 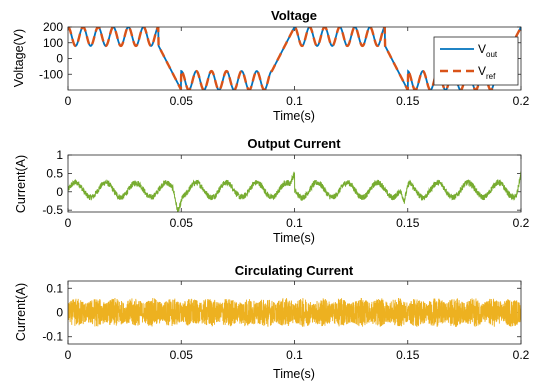 I want to click on legend-vref-main: V, so click(x=482, y=71).